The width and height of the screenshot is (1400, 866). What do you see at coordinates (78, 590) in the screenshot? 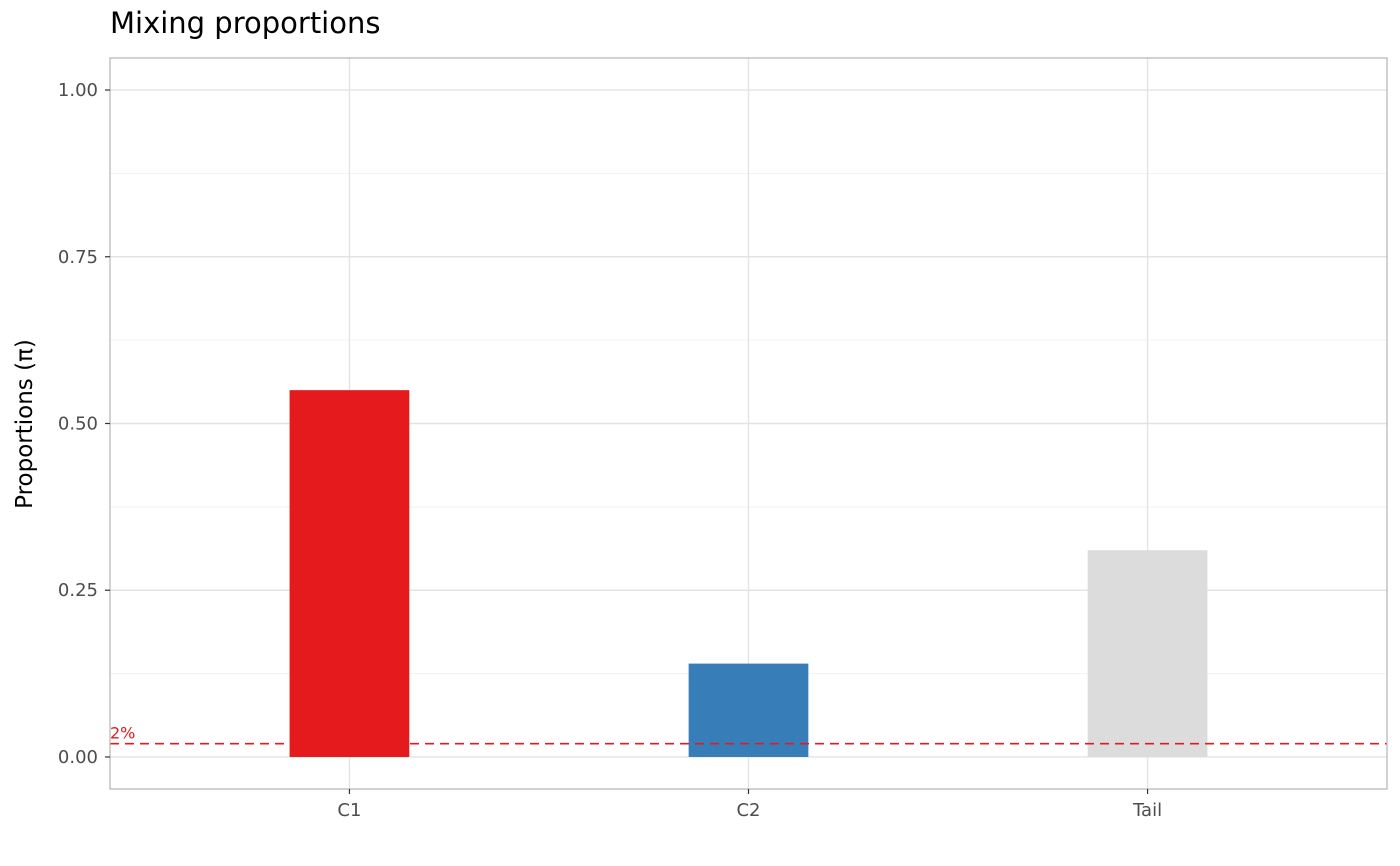
I see `y-tick-label: 0.25` at bounding box center [78, 590].